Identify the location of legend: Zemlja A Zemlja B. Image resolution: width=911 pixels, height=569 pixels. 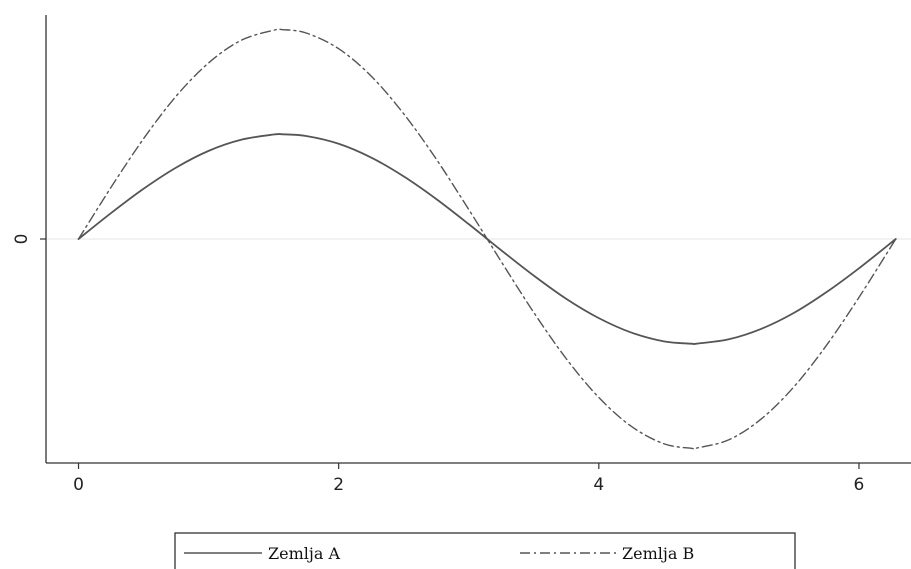
(485, 550).